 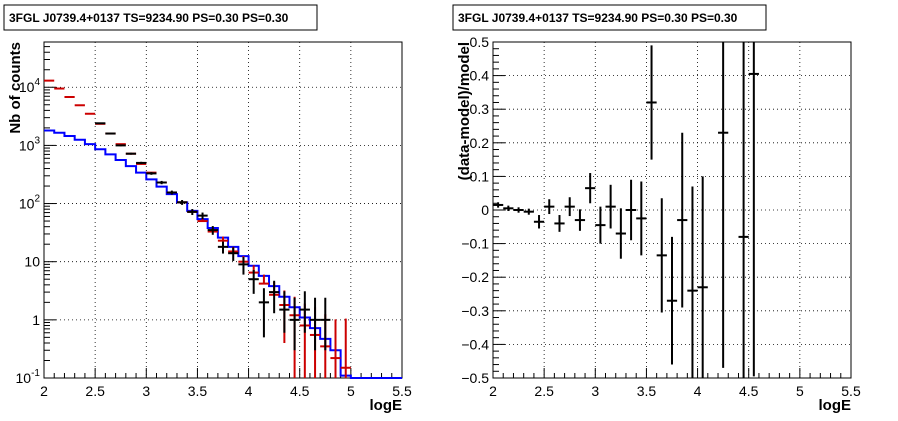 I want to click on counts-x-tick-label: 4, so click(x=249, y=391).